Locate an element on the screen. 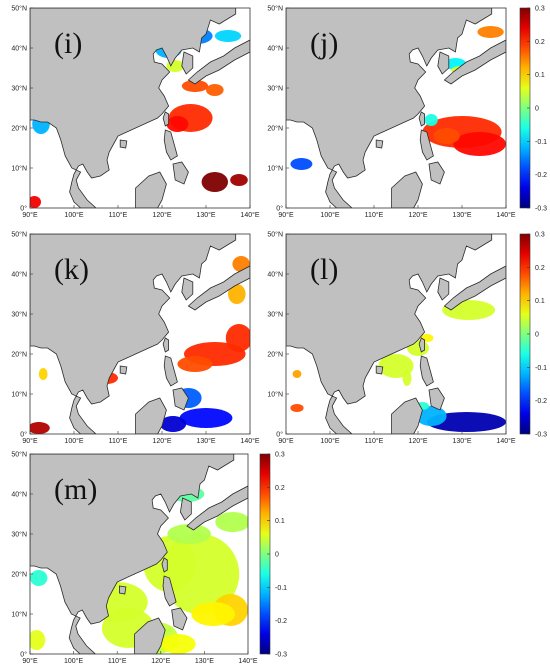 This screenshot has width=550, height=670. colorbar-tick-l-1: 0.2 is located at coordinates (540, 268).